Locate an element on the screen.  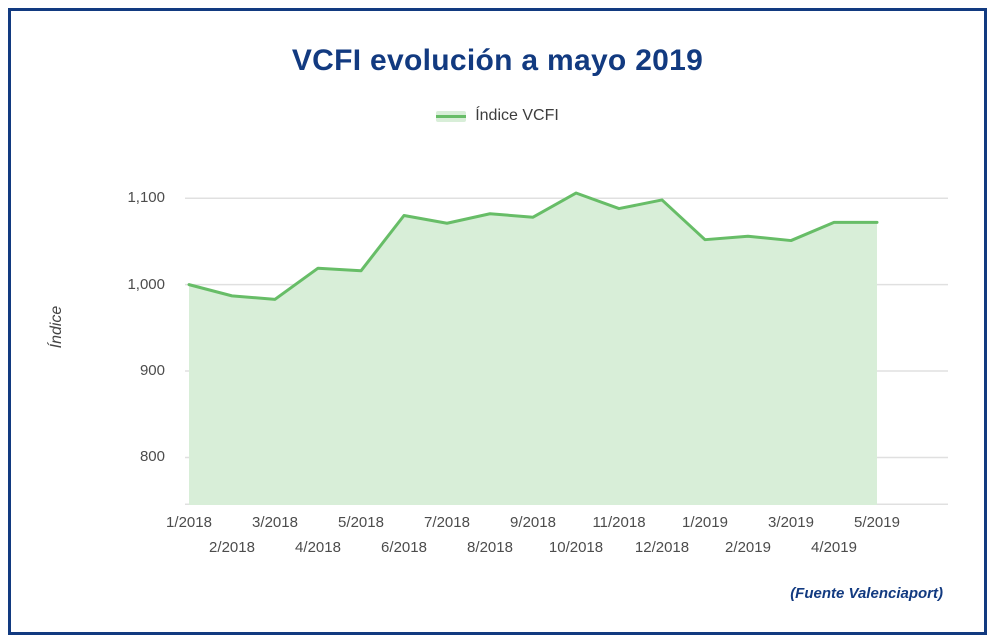
x-tick-label: 2/2019 is located at coordinates (748, 547).